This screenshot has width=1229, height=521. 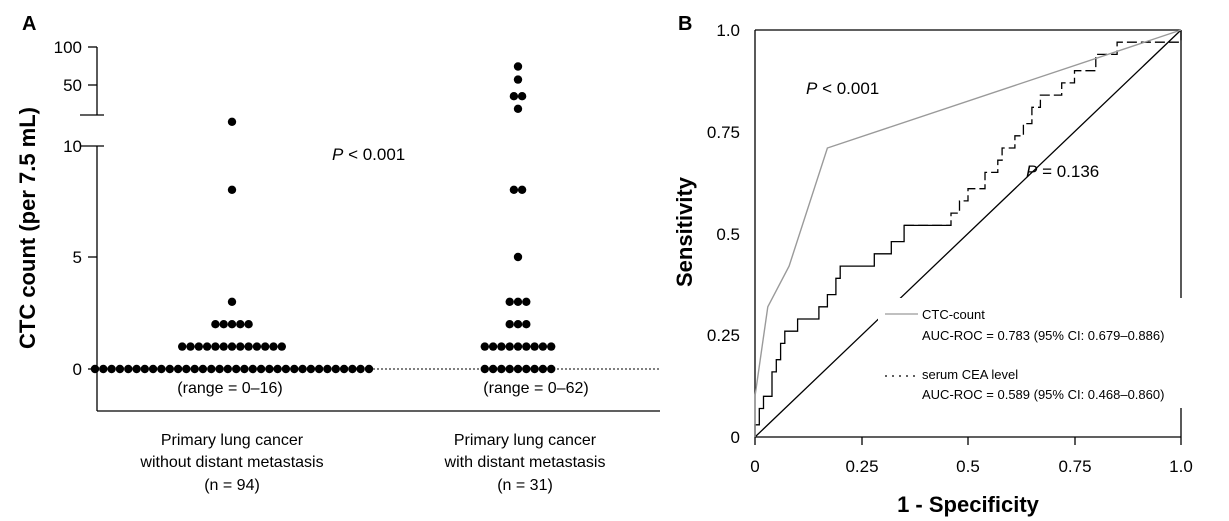 I want to click on series-cea-line, so click(x=852, y=330).